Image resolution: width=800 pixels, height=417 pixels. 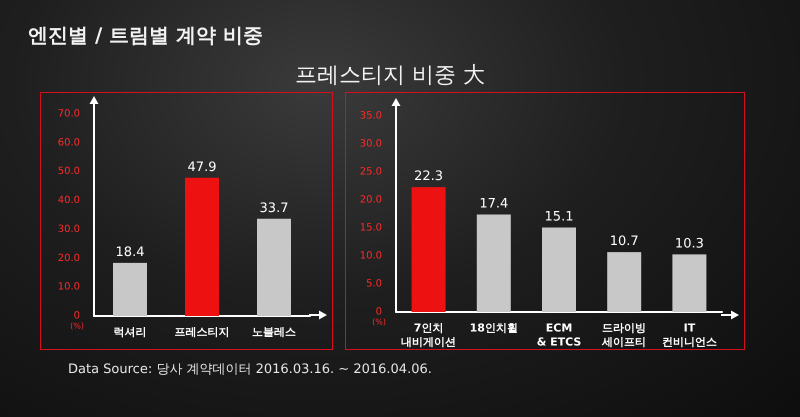 I want to click on x-tick-label: 7인치 내비게이션, so click(x=428, y=335).